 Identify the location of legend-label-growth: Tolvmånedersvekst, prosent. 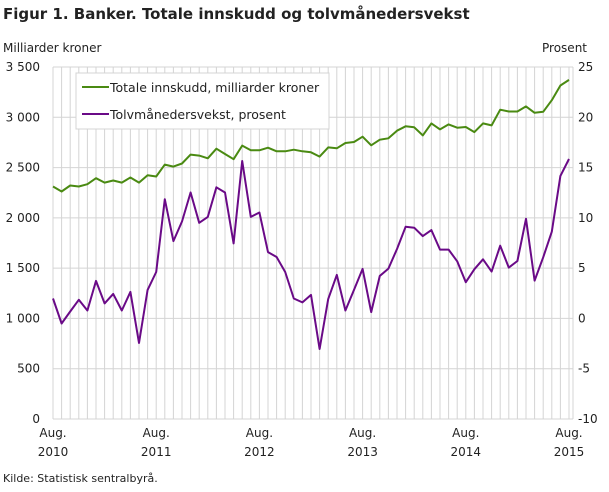
(197, 114).